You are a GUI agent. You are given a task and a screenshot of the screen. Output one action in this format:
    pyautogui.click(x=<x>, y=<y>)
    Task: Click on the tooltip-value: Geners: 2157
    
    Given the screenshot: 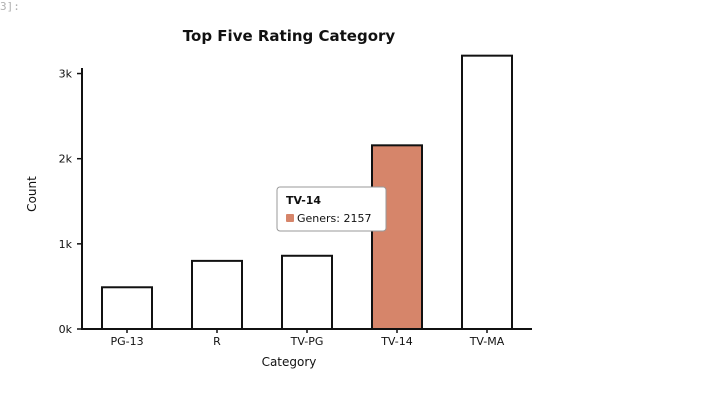 What is the action you would take?
    pyautogui.click(x=334, y=218)
    